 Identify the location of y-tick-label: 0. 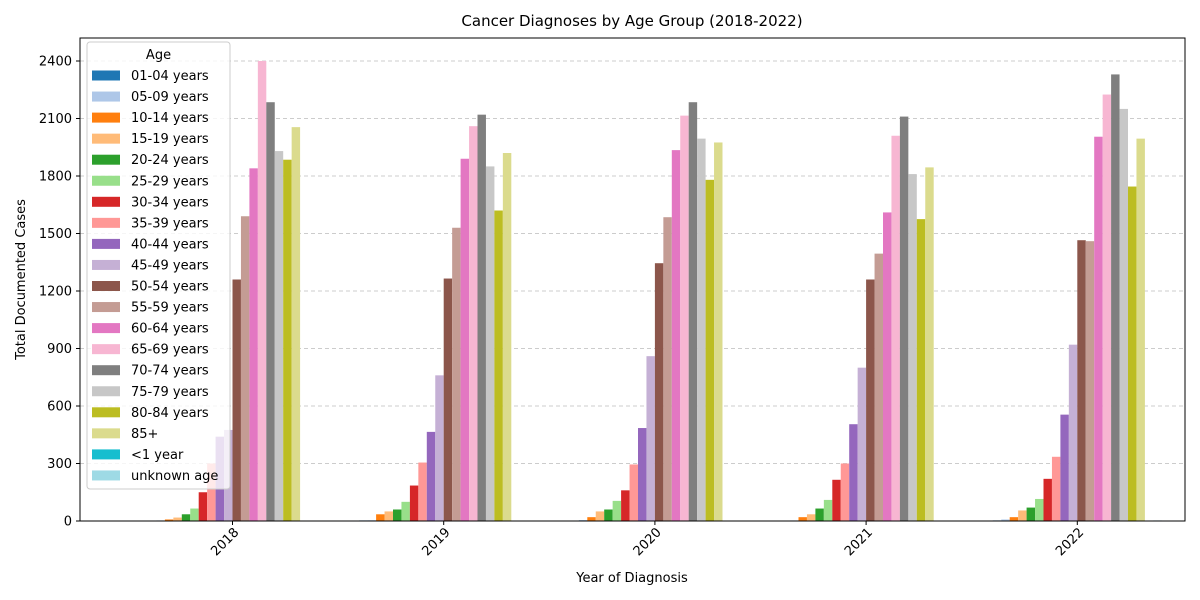
(68, 522).